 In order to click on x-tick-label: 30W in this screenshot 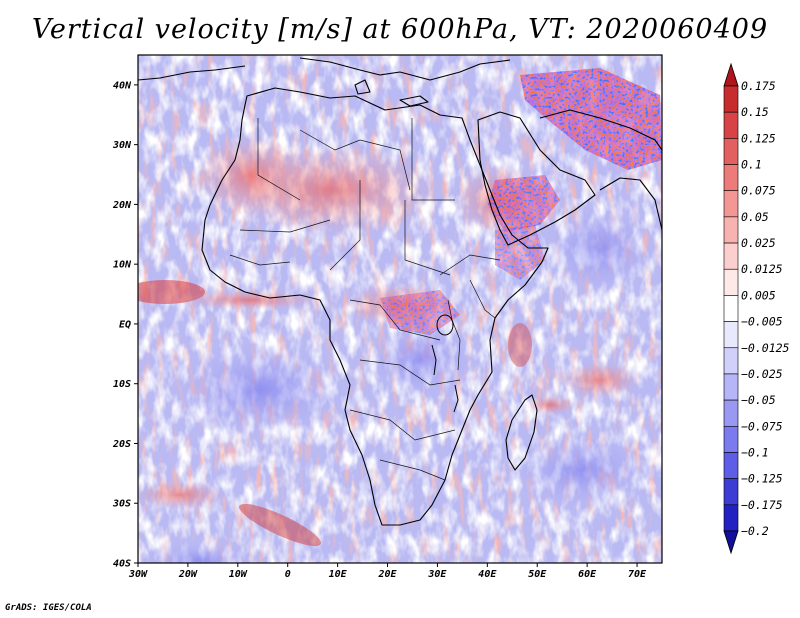, I will do `click(138, 574)`.